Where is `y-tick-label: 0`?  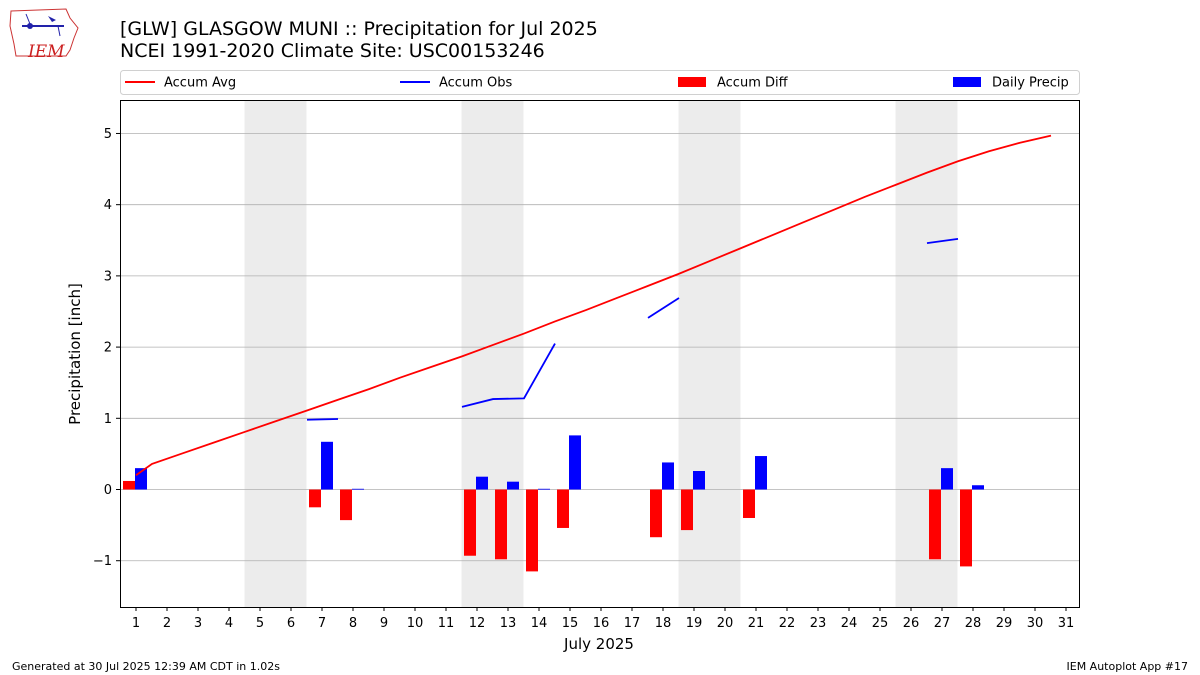 y-tick-label: 0 is located at coordinates (108, 490).